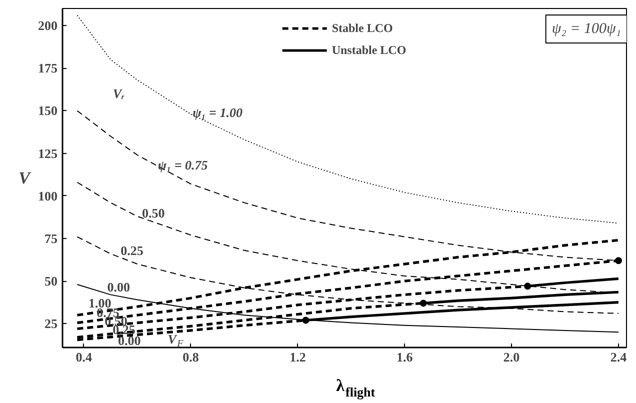  What do you see at coordinates (405, 357) in the screenshot?
I see `x-tick-label: 1.6` at bounding box center [405, 357].